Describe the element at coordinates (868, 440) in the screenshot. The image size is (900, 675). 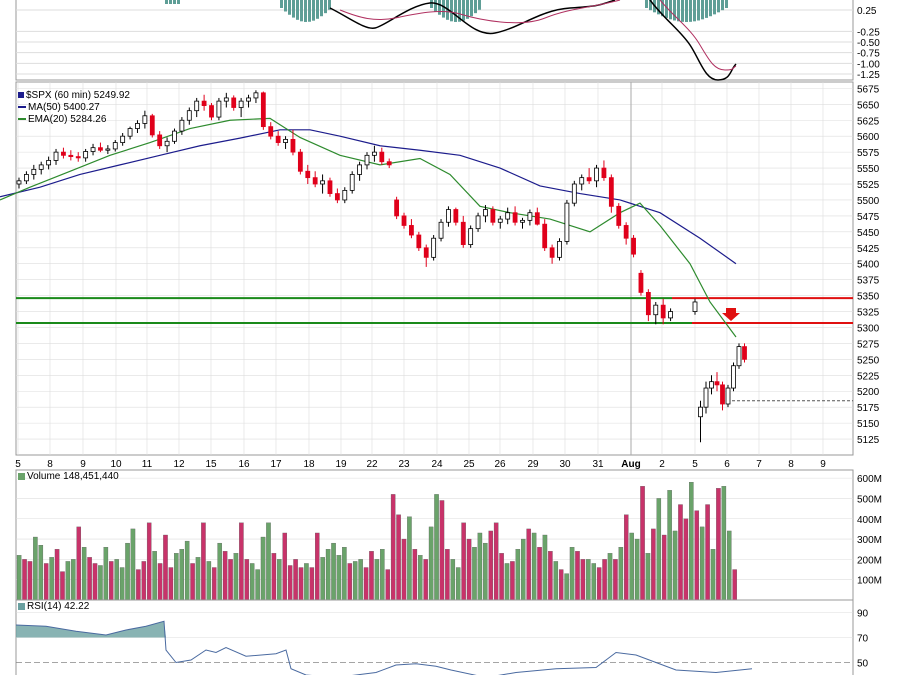
I see `price-tick-label: 5125` at that location.